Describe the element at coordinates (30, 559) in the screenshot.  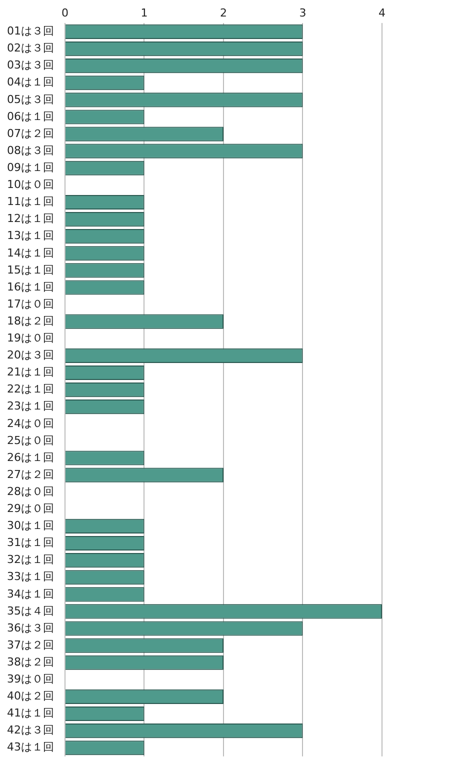
I see `y-tick-label: 32は１回` at that location.